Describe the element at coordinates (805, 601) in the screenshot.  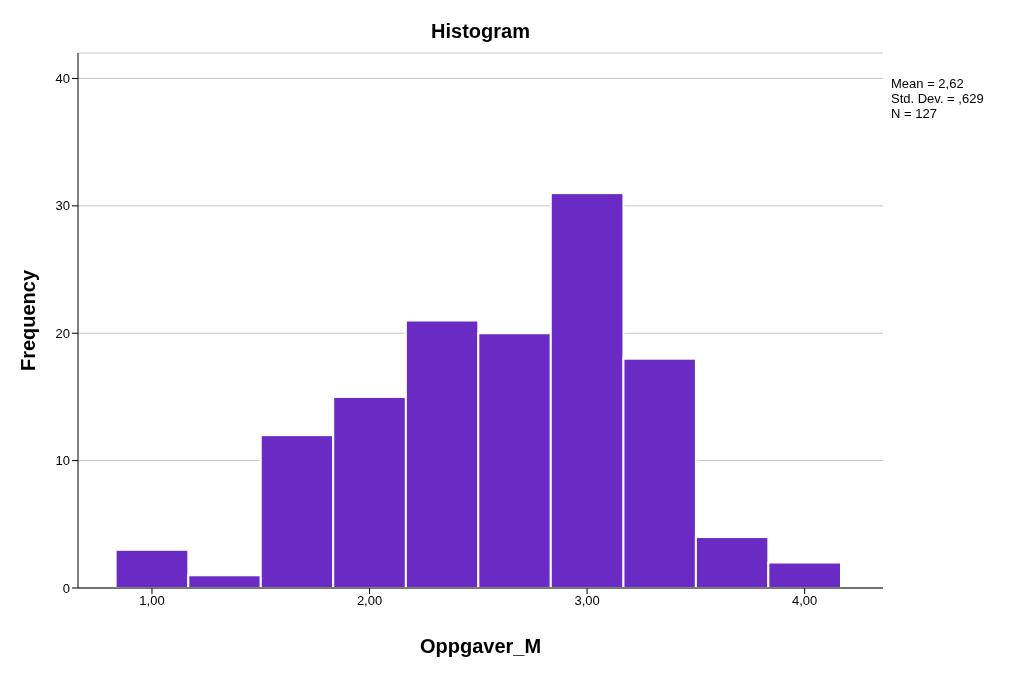
I see `x-tick-label: 4,00` at that location.